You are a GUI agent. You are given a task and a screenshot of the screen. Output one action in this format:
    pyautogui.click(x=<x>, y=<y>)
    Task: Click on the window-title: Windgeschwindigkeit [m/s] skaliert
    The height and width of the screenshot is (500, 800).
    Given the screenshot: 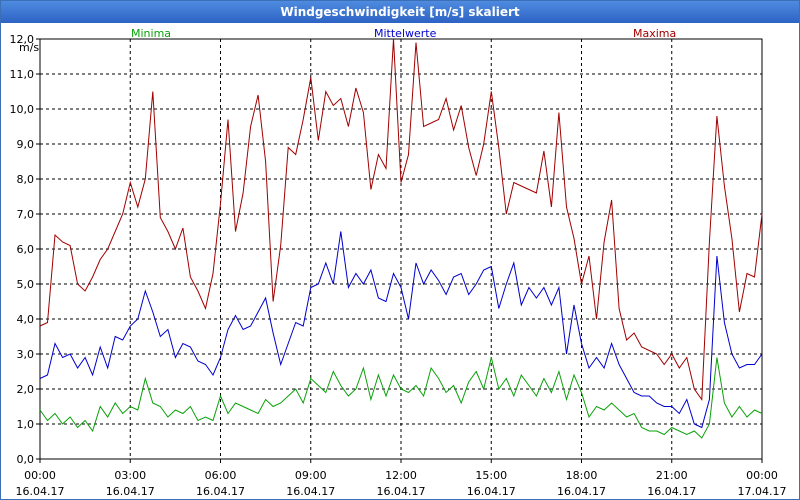 What is the action you would take?
    pyautogui.click(x=400, y=12)
    